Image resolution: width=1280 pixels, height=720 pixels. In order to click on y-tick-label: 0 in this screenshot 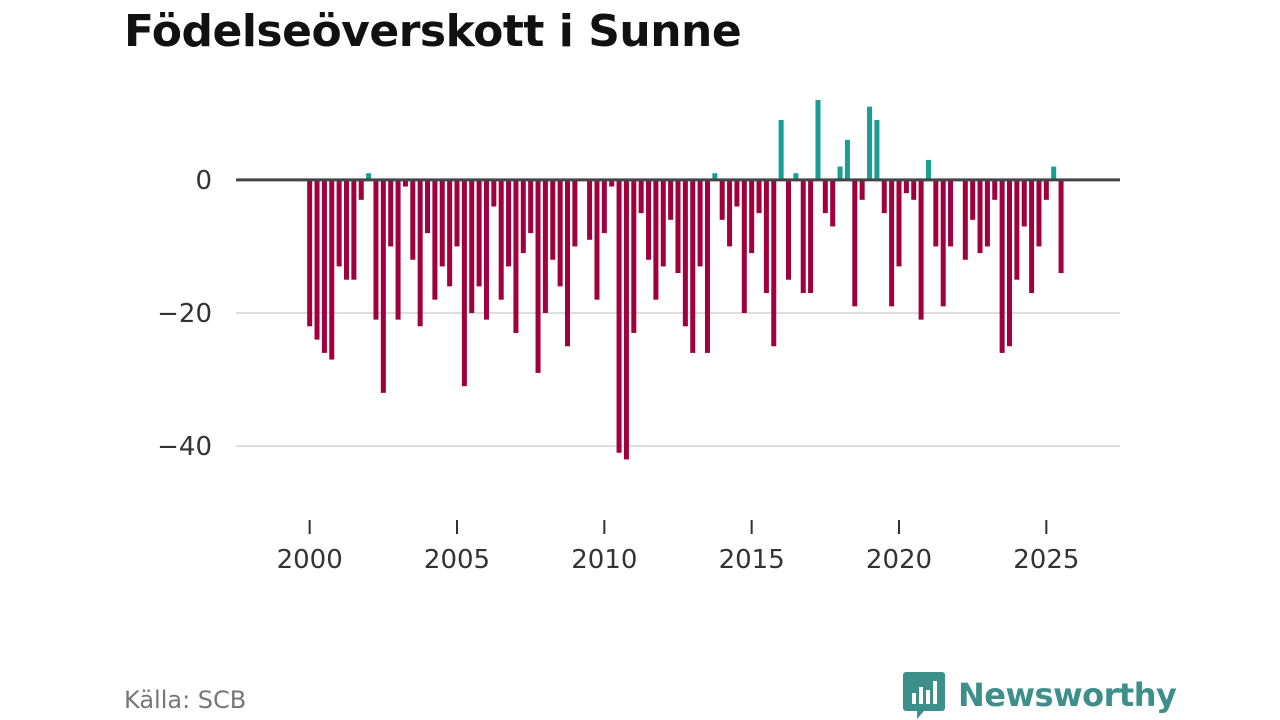, I will do `click(203, 181)`.